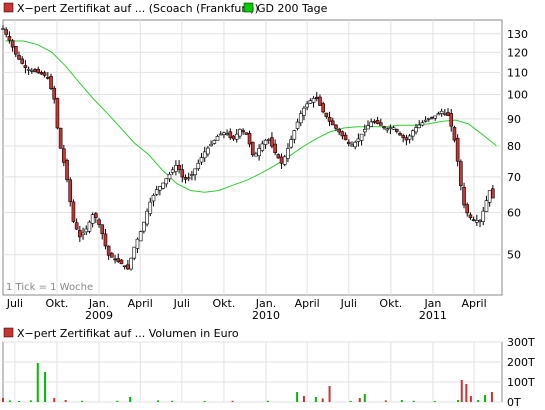 This screenshot has height=410, width=545. Describe the element at coordinates (521, 362) in the screenshot. I see `volume-y-tick-label: 200T` at that location.